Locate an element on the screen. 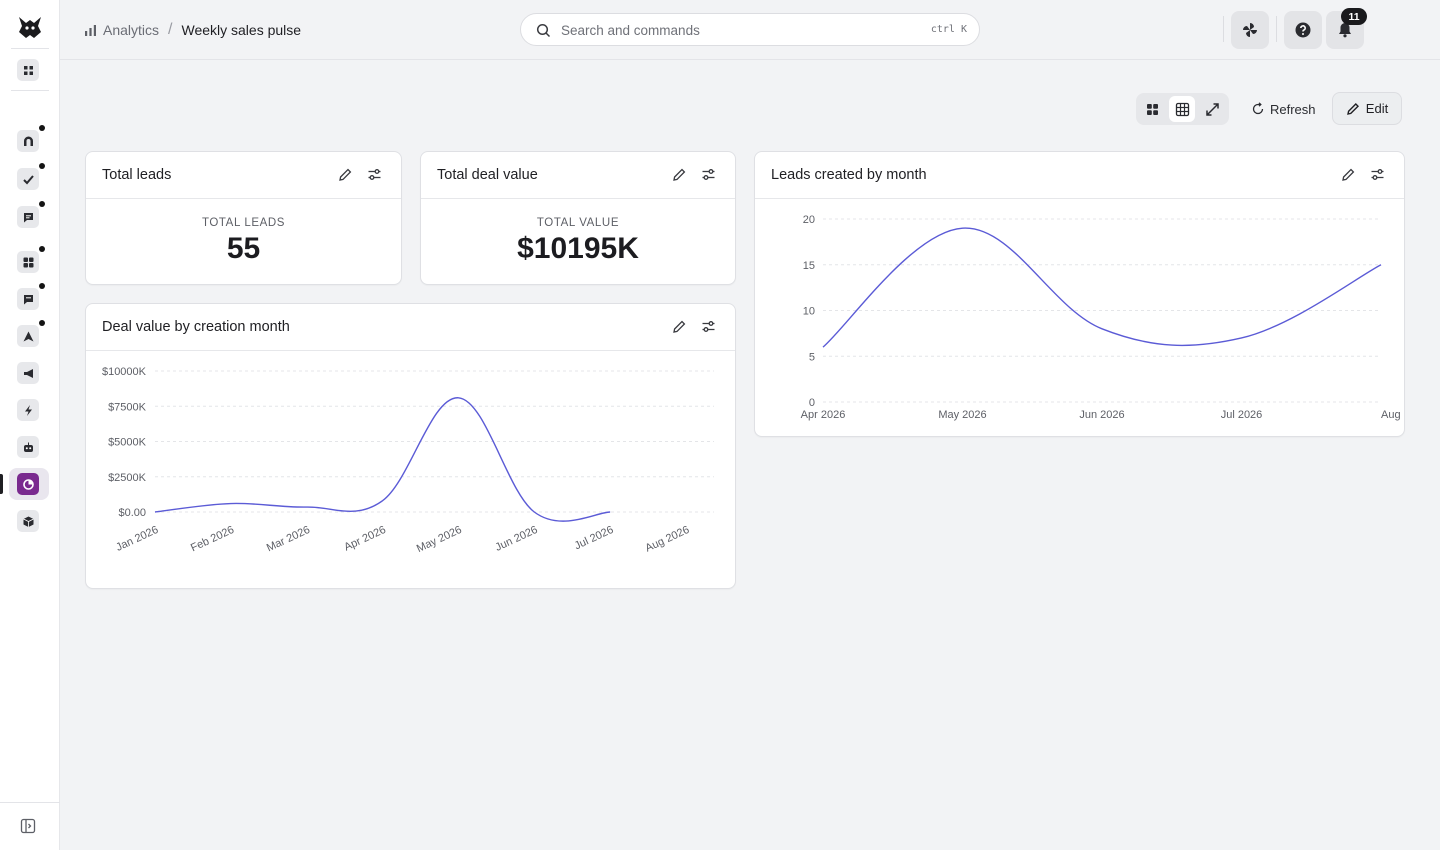 Image resolution: width=1440 pixels, height=850 pixels. sidebar-item-automations is located at coordinates (28, 410).